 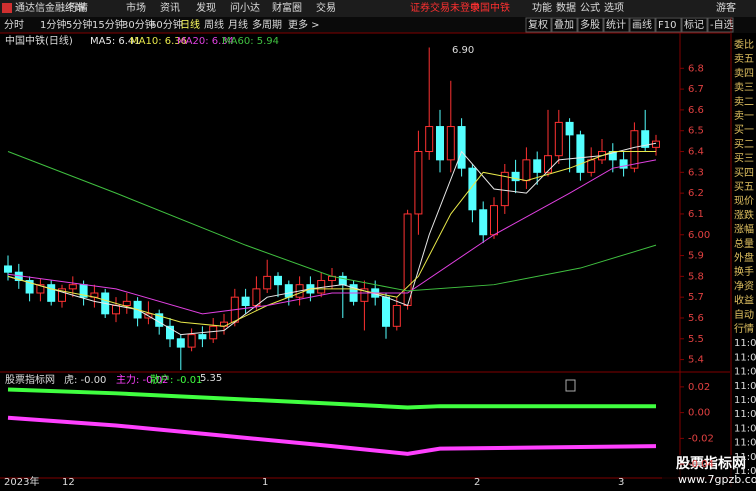 What do you see at coordinates (136, 7) in the screenshot?
I see `menu-item: 市场` at bounding box center [136, 7].